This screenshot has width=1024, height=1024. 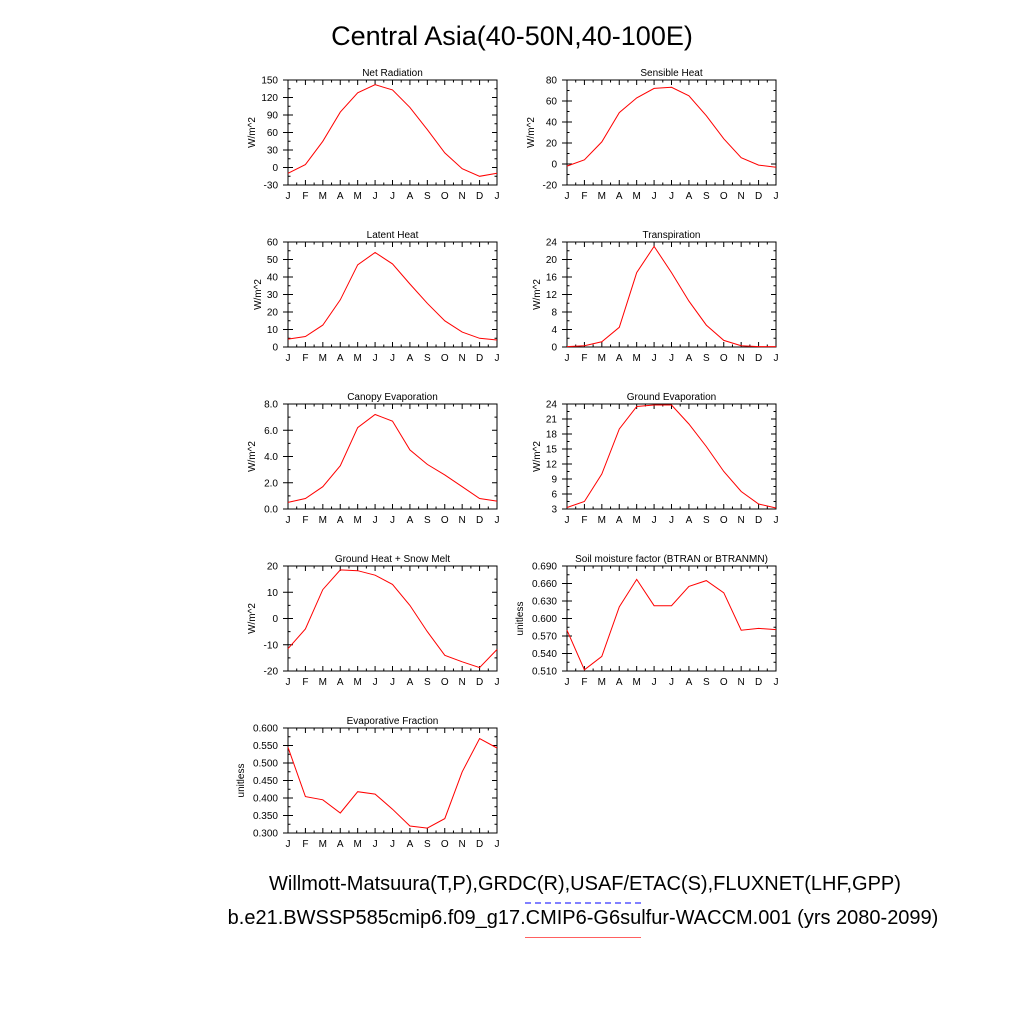 What do you see at coordinates (672, 235) in the screenshot?
I see `panel-title: Transpiration` at bounding box center [672, 235].